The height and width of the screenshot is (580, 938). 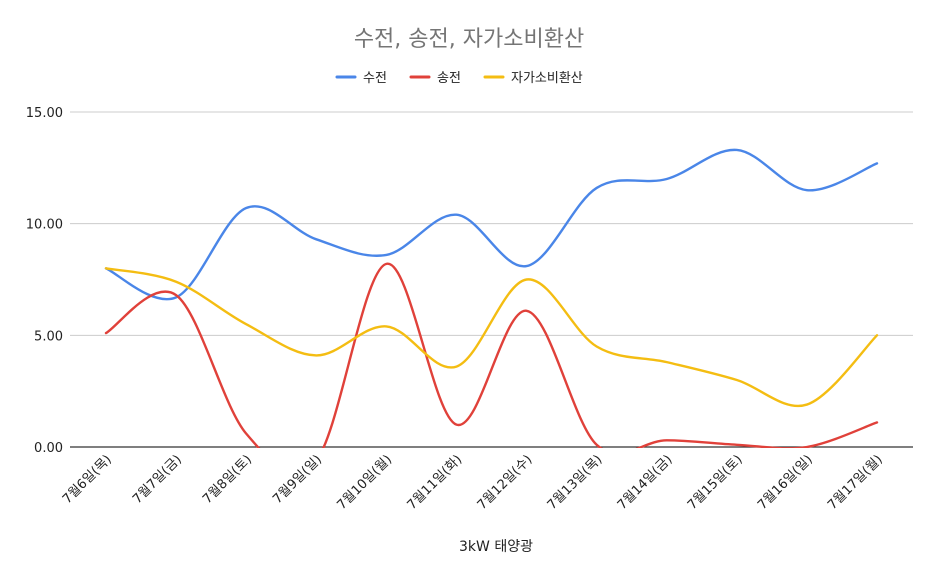 What do you see at coordinates (44, 225) in the screenshot?
I see `y-tick-label: 10.00` at bounding box center [44, 225].